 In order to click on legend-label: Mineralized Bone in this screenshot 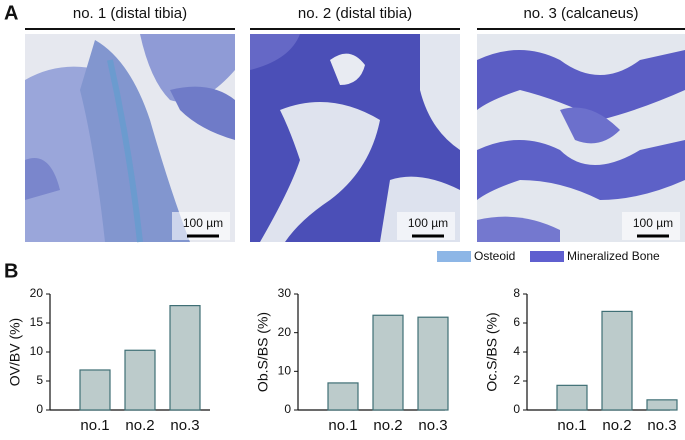, I will do `click(613, 256)`.